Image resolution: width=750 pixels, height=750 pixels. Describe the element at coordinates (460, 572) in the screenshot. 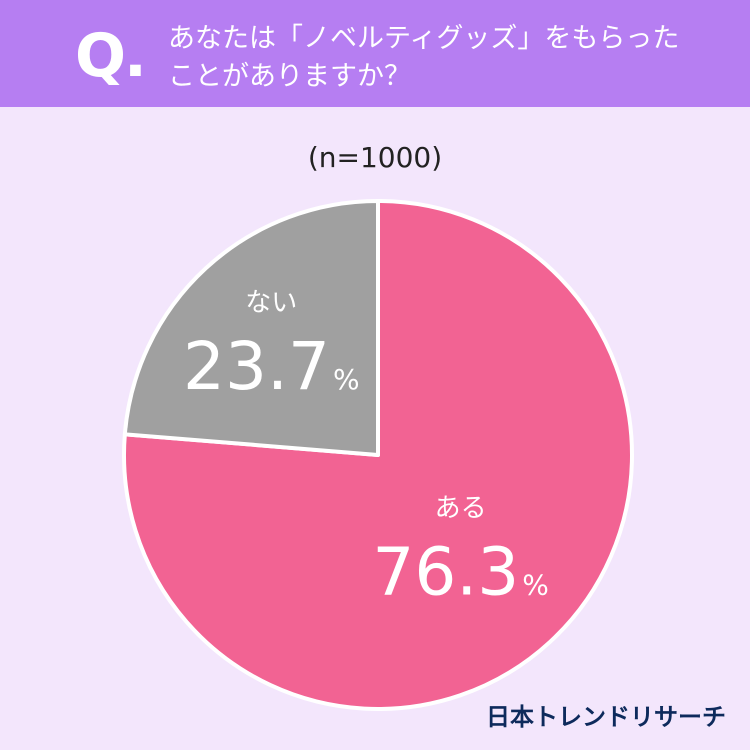

I see `slice-value-0: 76.3%` at that location.